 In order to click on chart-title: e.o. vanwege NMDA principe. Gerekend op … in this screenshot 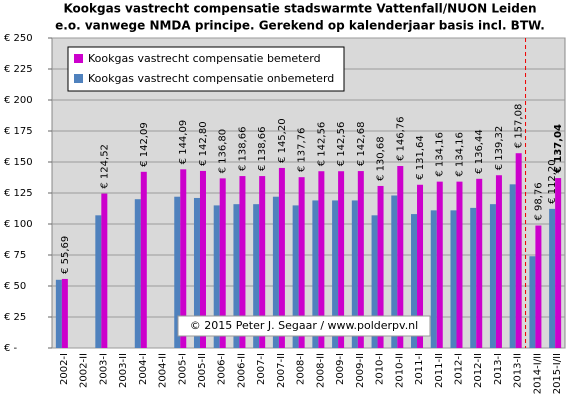, I will do `click(300, 26)`.